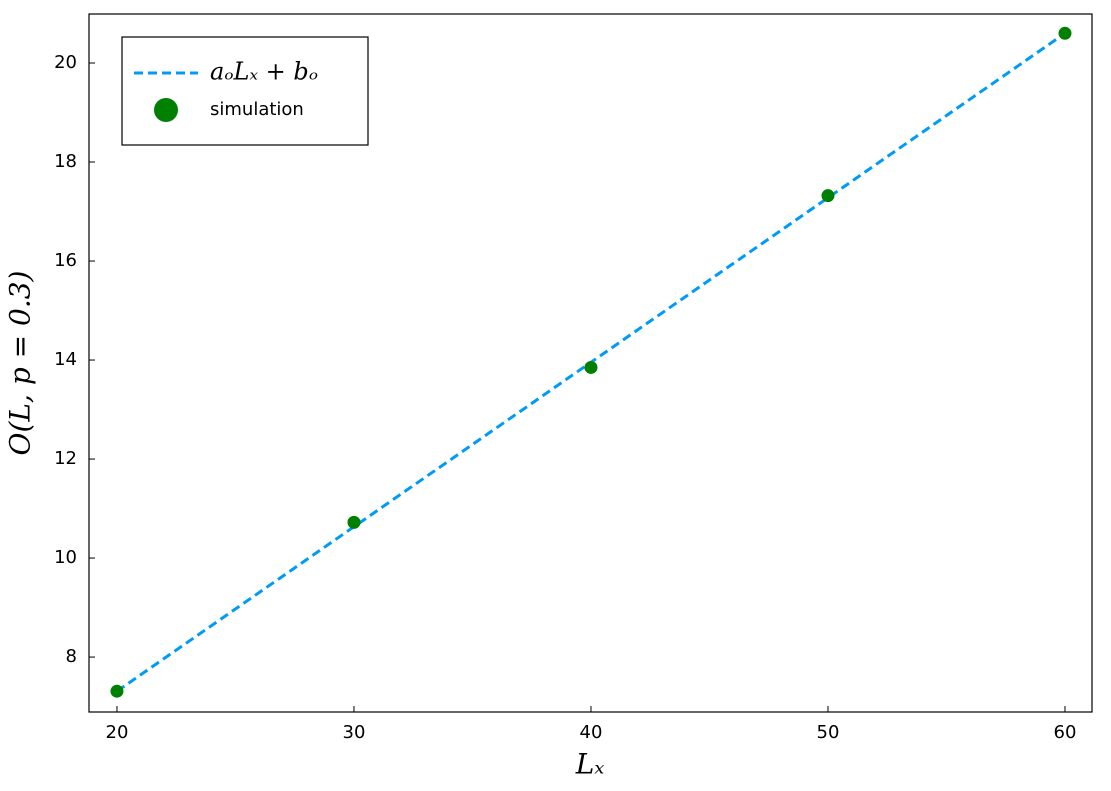  Describe the element at coordinates (117, 732) in the screenshot. I see `x-tick-label: 20` at that location.